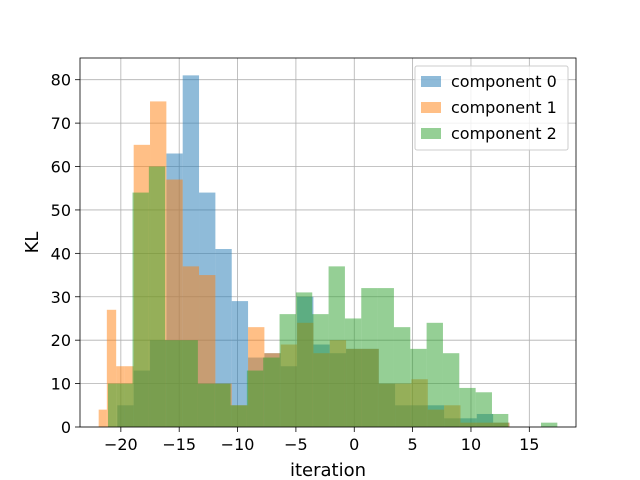 The image size is (640, 480). What do you see at coordinates (61, 297) in the screenshot?
I see `y-tick-label: 30` at bounding box center [61, 297].